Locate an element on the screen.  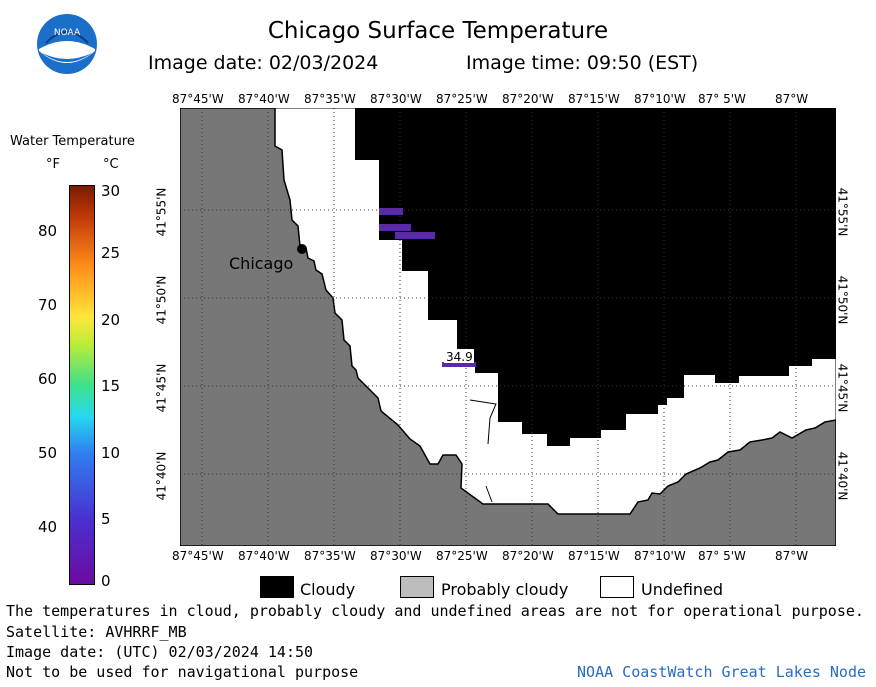
tick-c-20: 20 is located at coordinates (111, 320).